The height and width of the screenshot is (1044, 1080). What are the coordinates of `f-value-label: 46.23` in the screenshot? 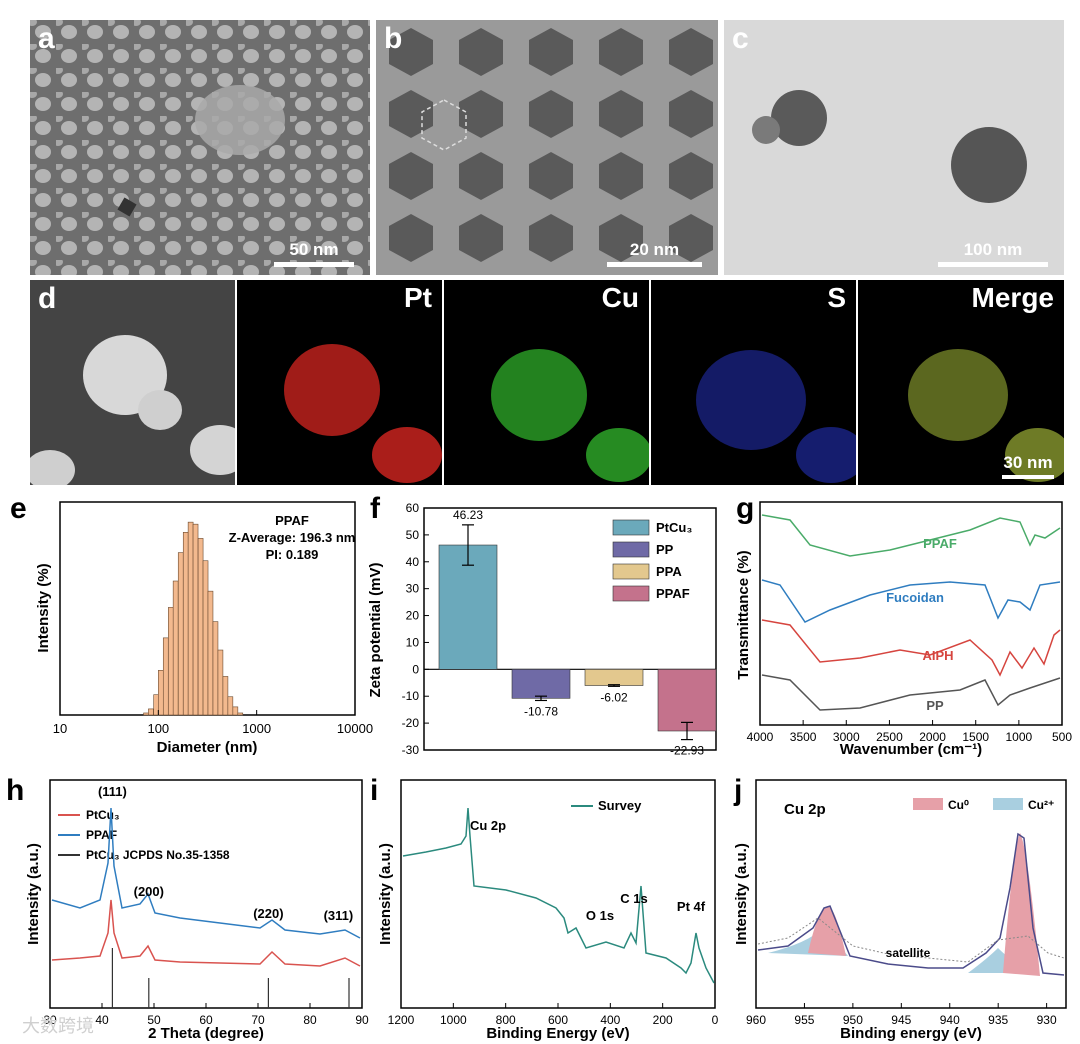 It's located at (468, 515).